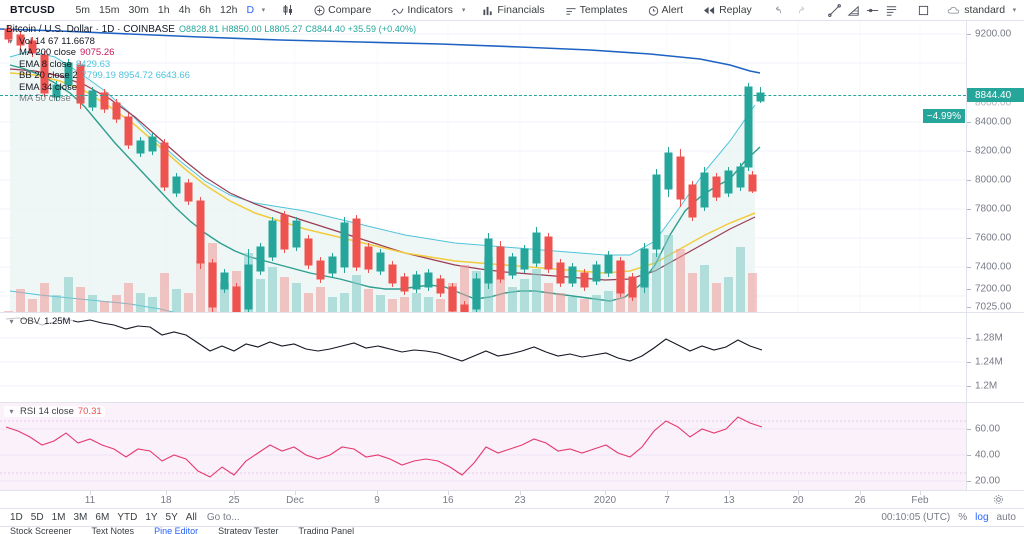  I want to click on legend-item-bb20: BB 20 close 2 7799.19 8954.72 6643.66, so click(211, 76).